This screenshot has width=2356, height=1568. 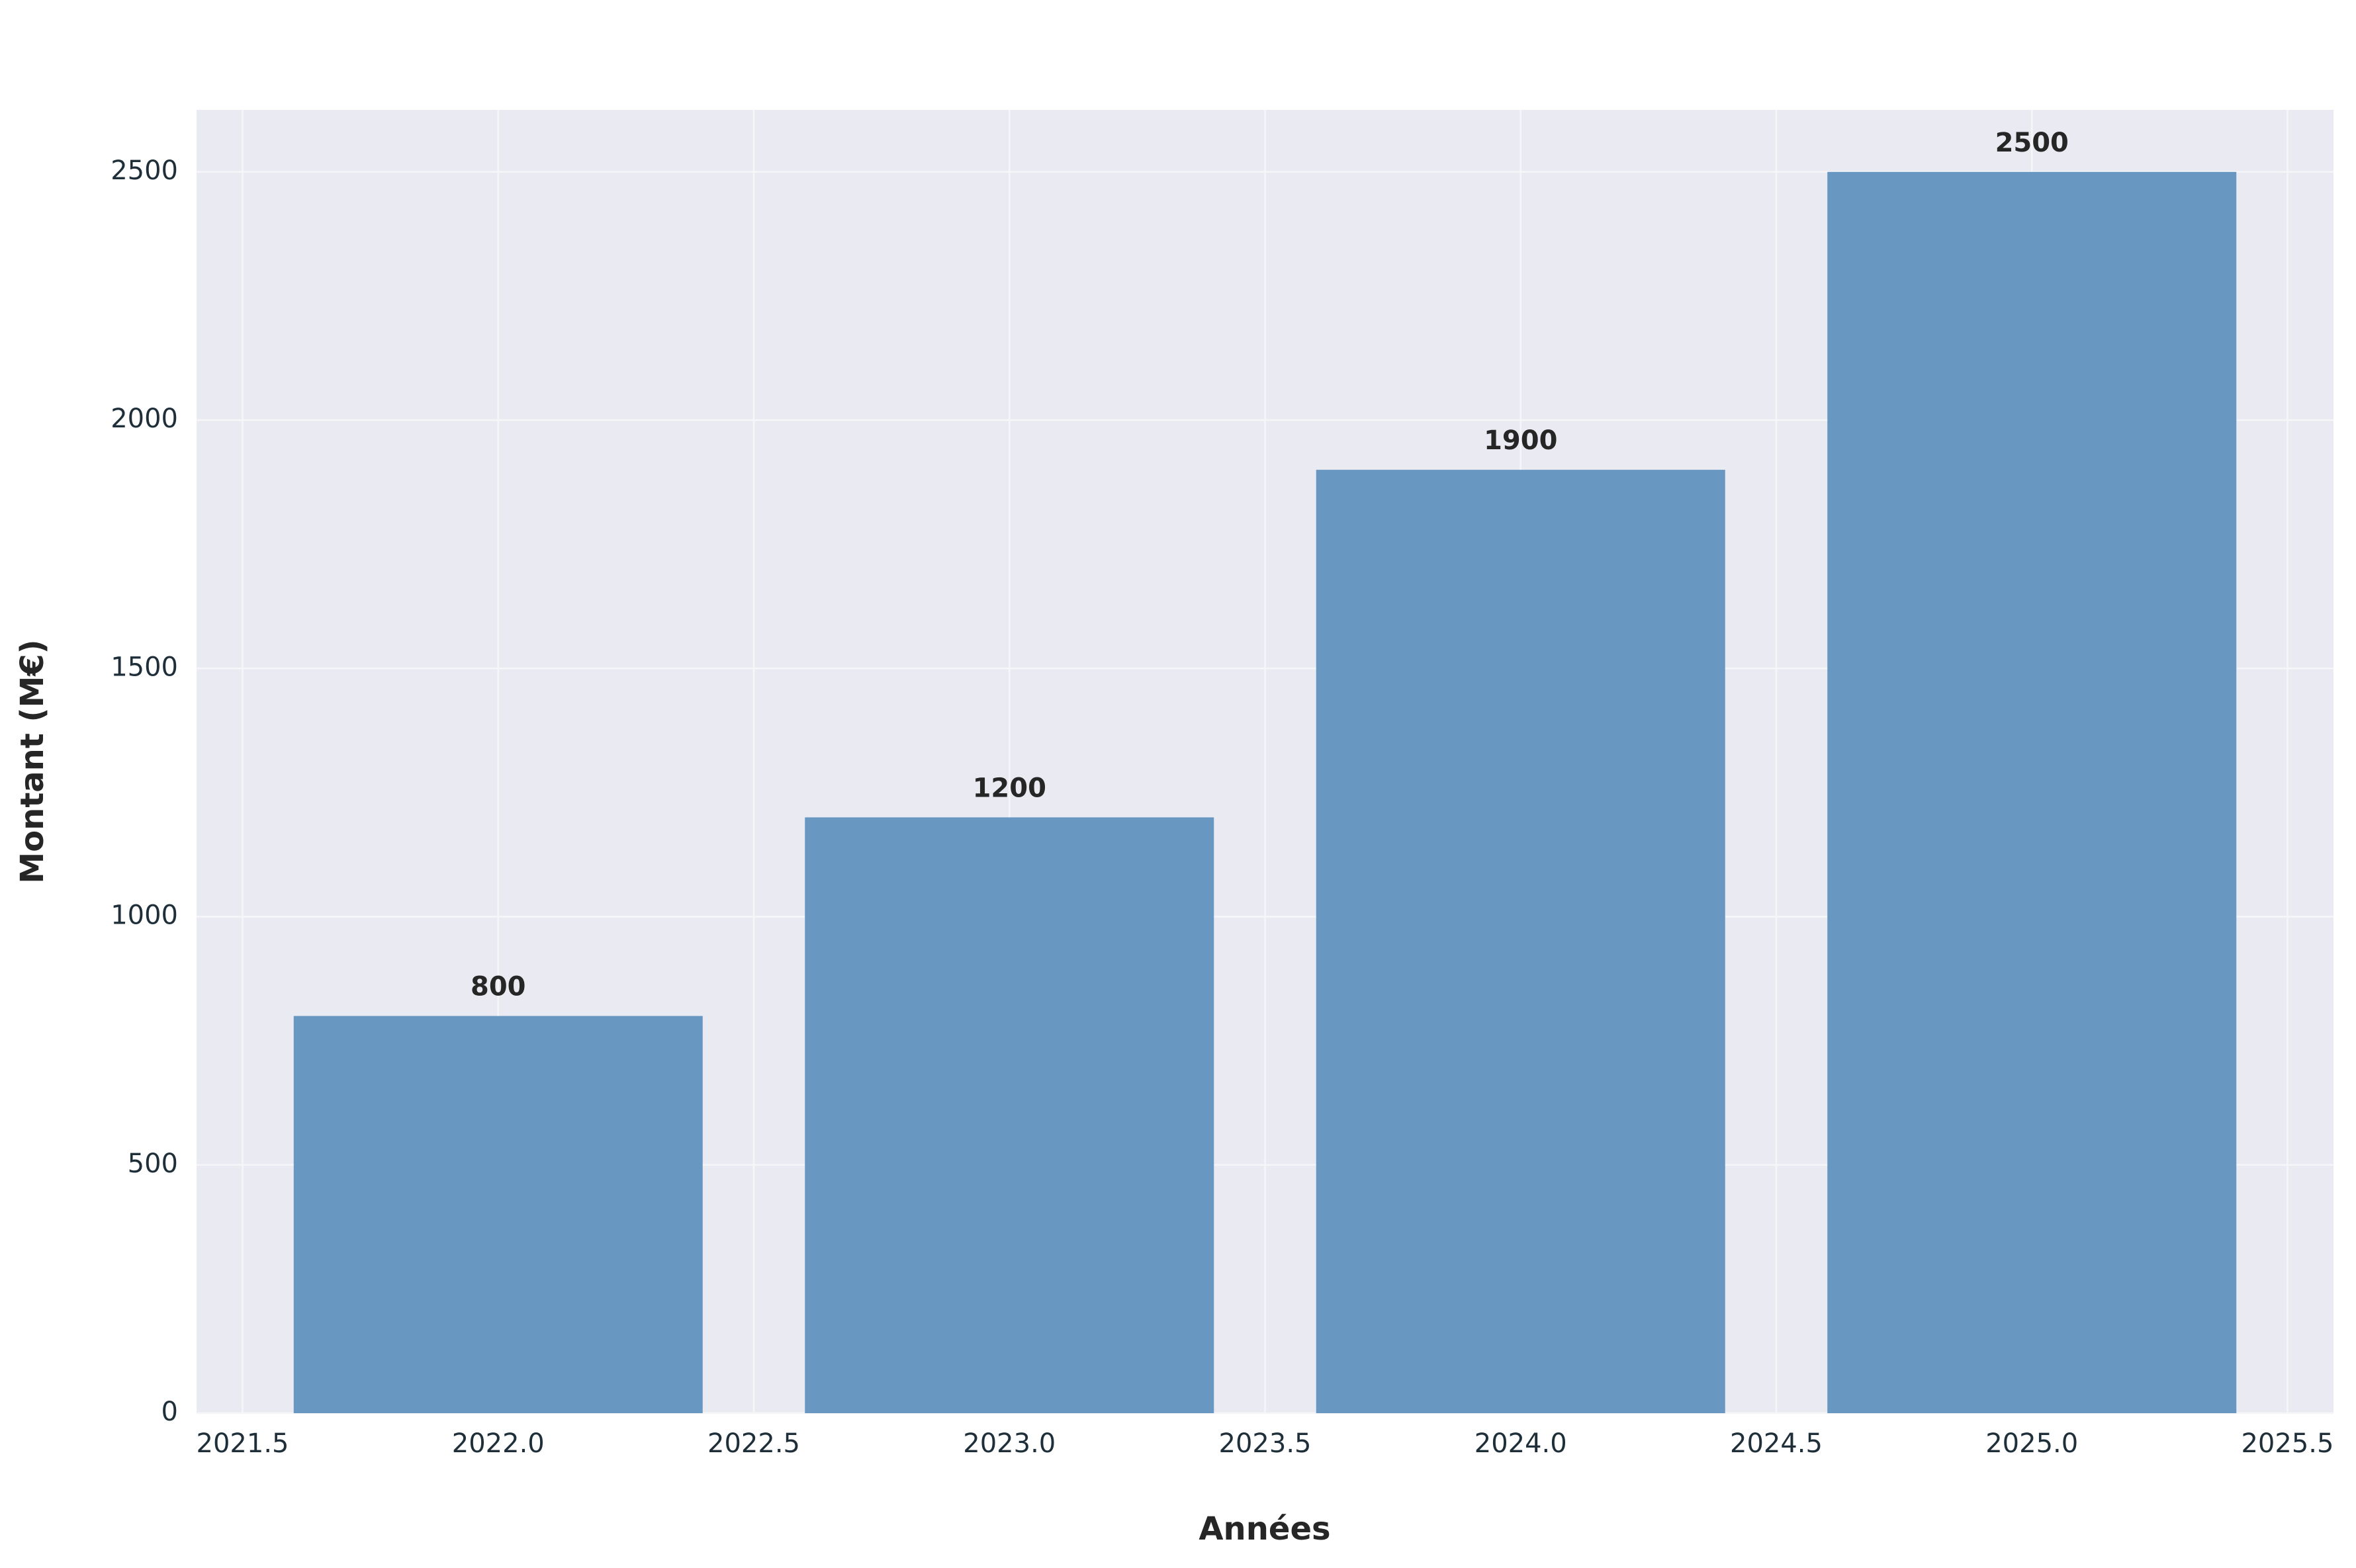 I want to click on y-tick-label: 500, so click(x=153, y=1164).